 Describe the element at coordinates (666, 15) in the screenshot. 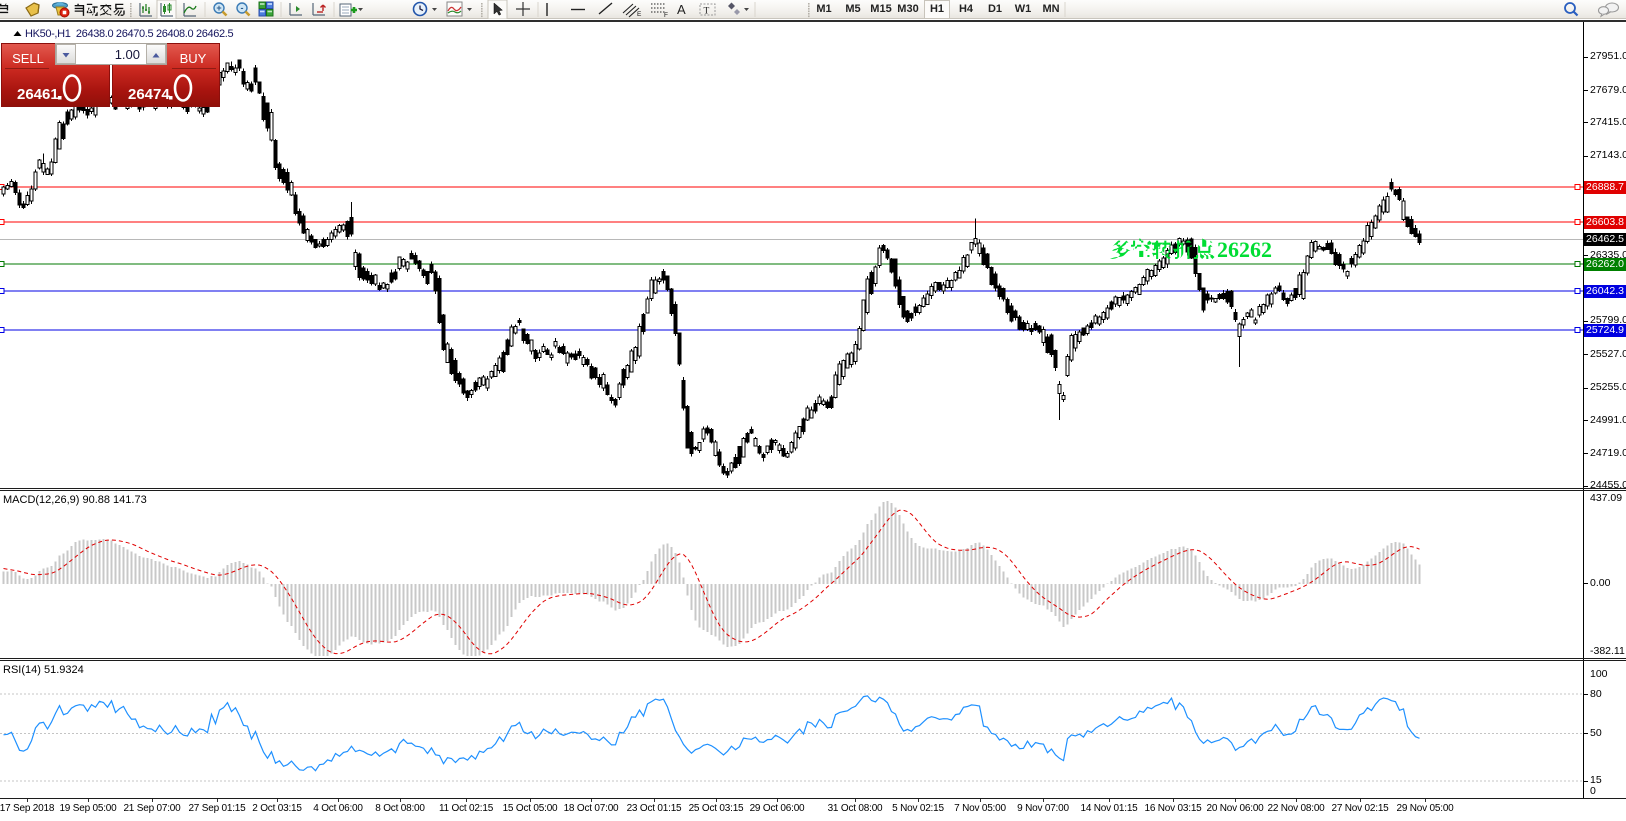

I see `svg-text: F` at that location.